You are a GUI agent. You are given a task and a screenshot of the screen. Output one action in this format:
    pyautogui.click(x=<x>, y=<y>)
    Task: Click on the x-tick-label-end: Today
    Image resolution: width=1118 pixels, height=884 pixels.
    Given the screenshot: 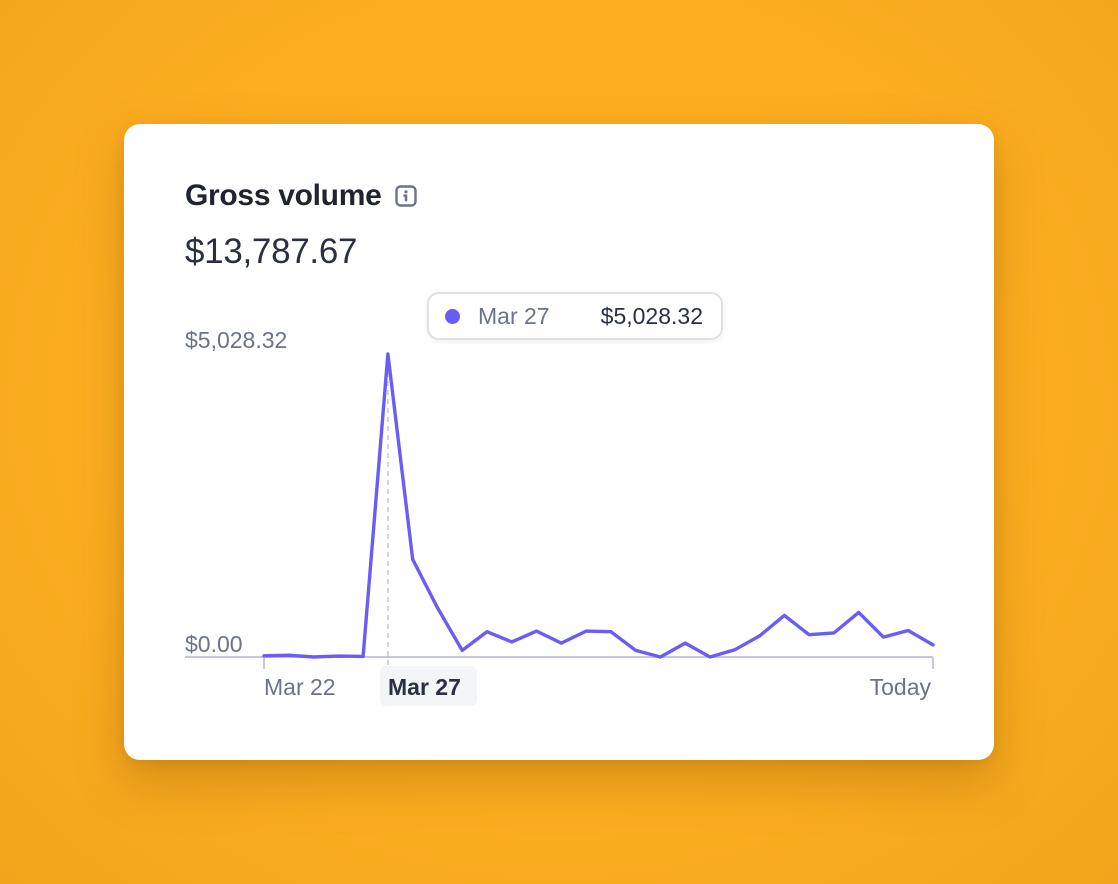 What is the action you would take?
    pyautogui.click(x=901, y=687)
    